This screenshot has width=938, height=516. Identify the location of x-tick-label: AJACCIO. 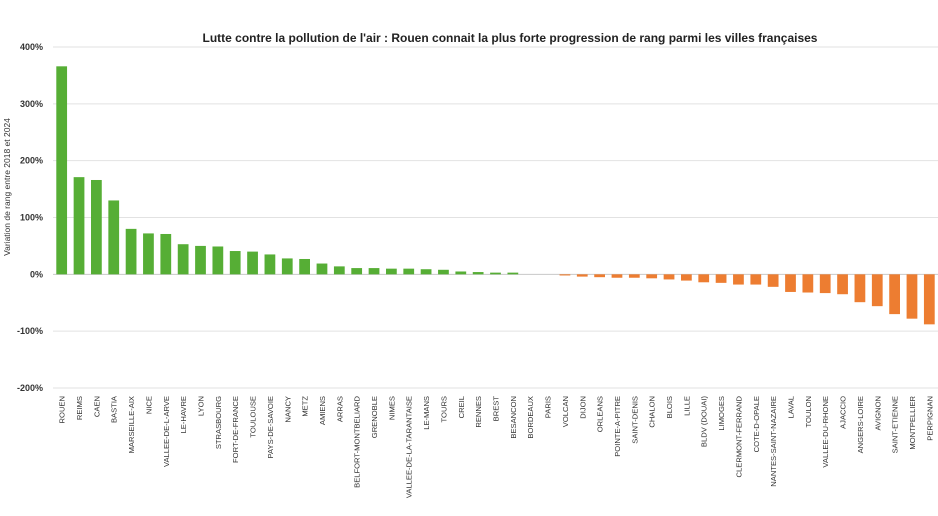
(843, 412).